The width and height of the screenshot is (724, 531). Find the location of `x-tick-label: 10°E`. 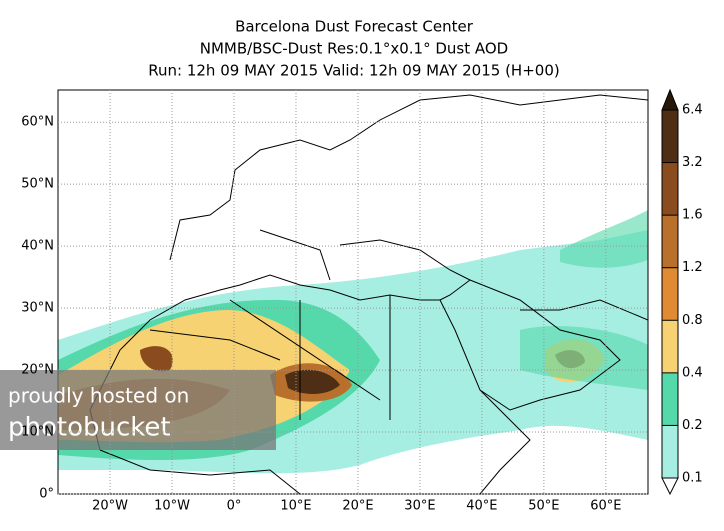

x-tick-label: 10°E is located at coordinates (295, 506).